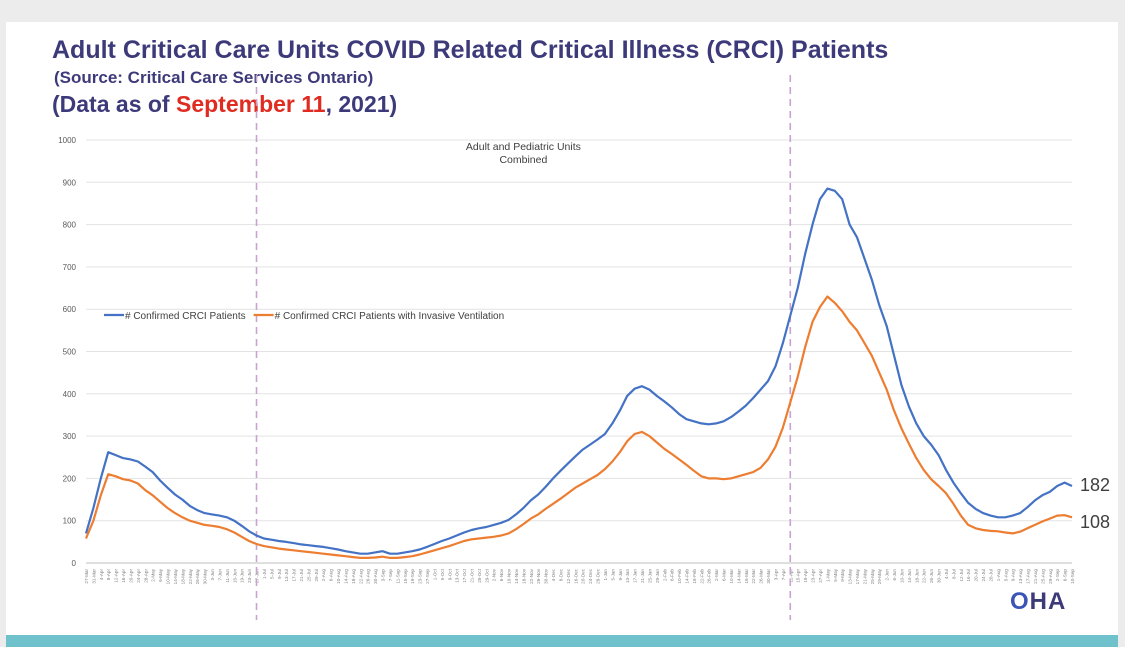  What do you see at coordinates (323, 575) in the screenshot?
I see `x-tick-label: 2-Aug` at bounding box center [323, 575].